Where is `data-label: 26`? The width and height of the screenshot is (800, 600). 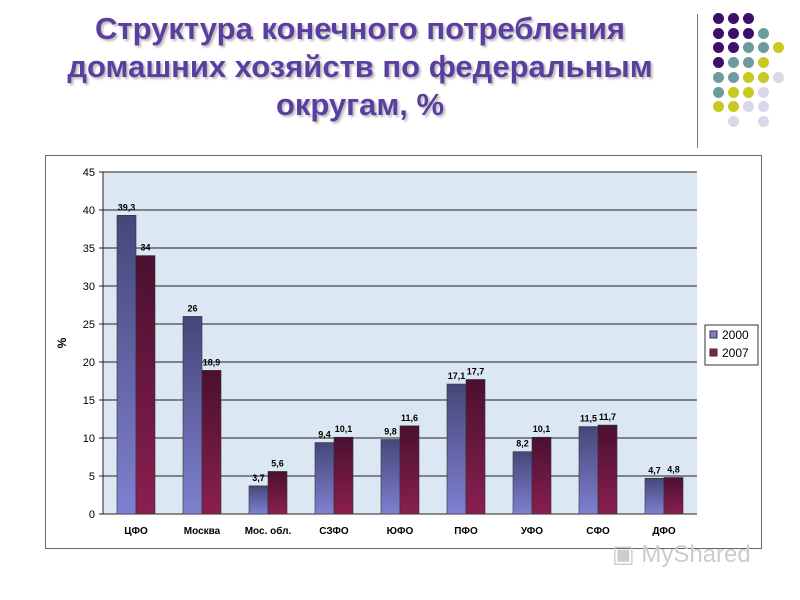 data-label: 26 is located at coordinates (192, 308).